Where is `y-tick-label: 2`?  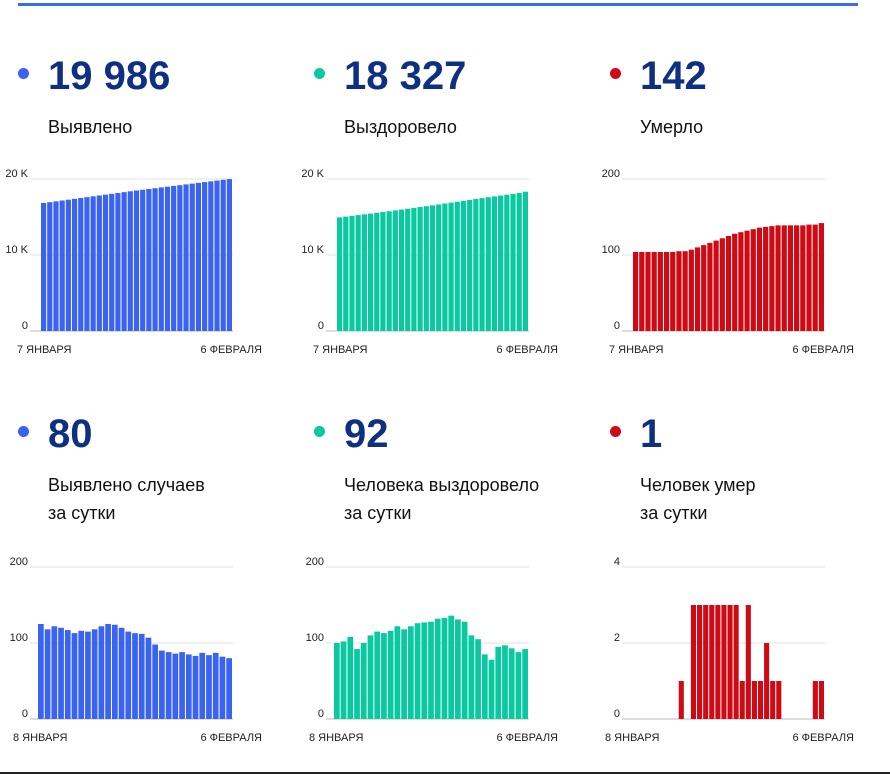 y-tick-label: 2 is located at coordinates (617, 638).